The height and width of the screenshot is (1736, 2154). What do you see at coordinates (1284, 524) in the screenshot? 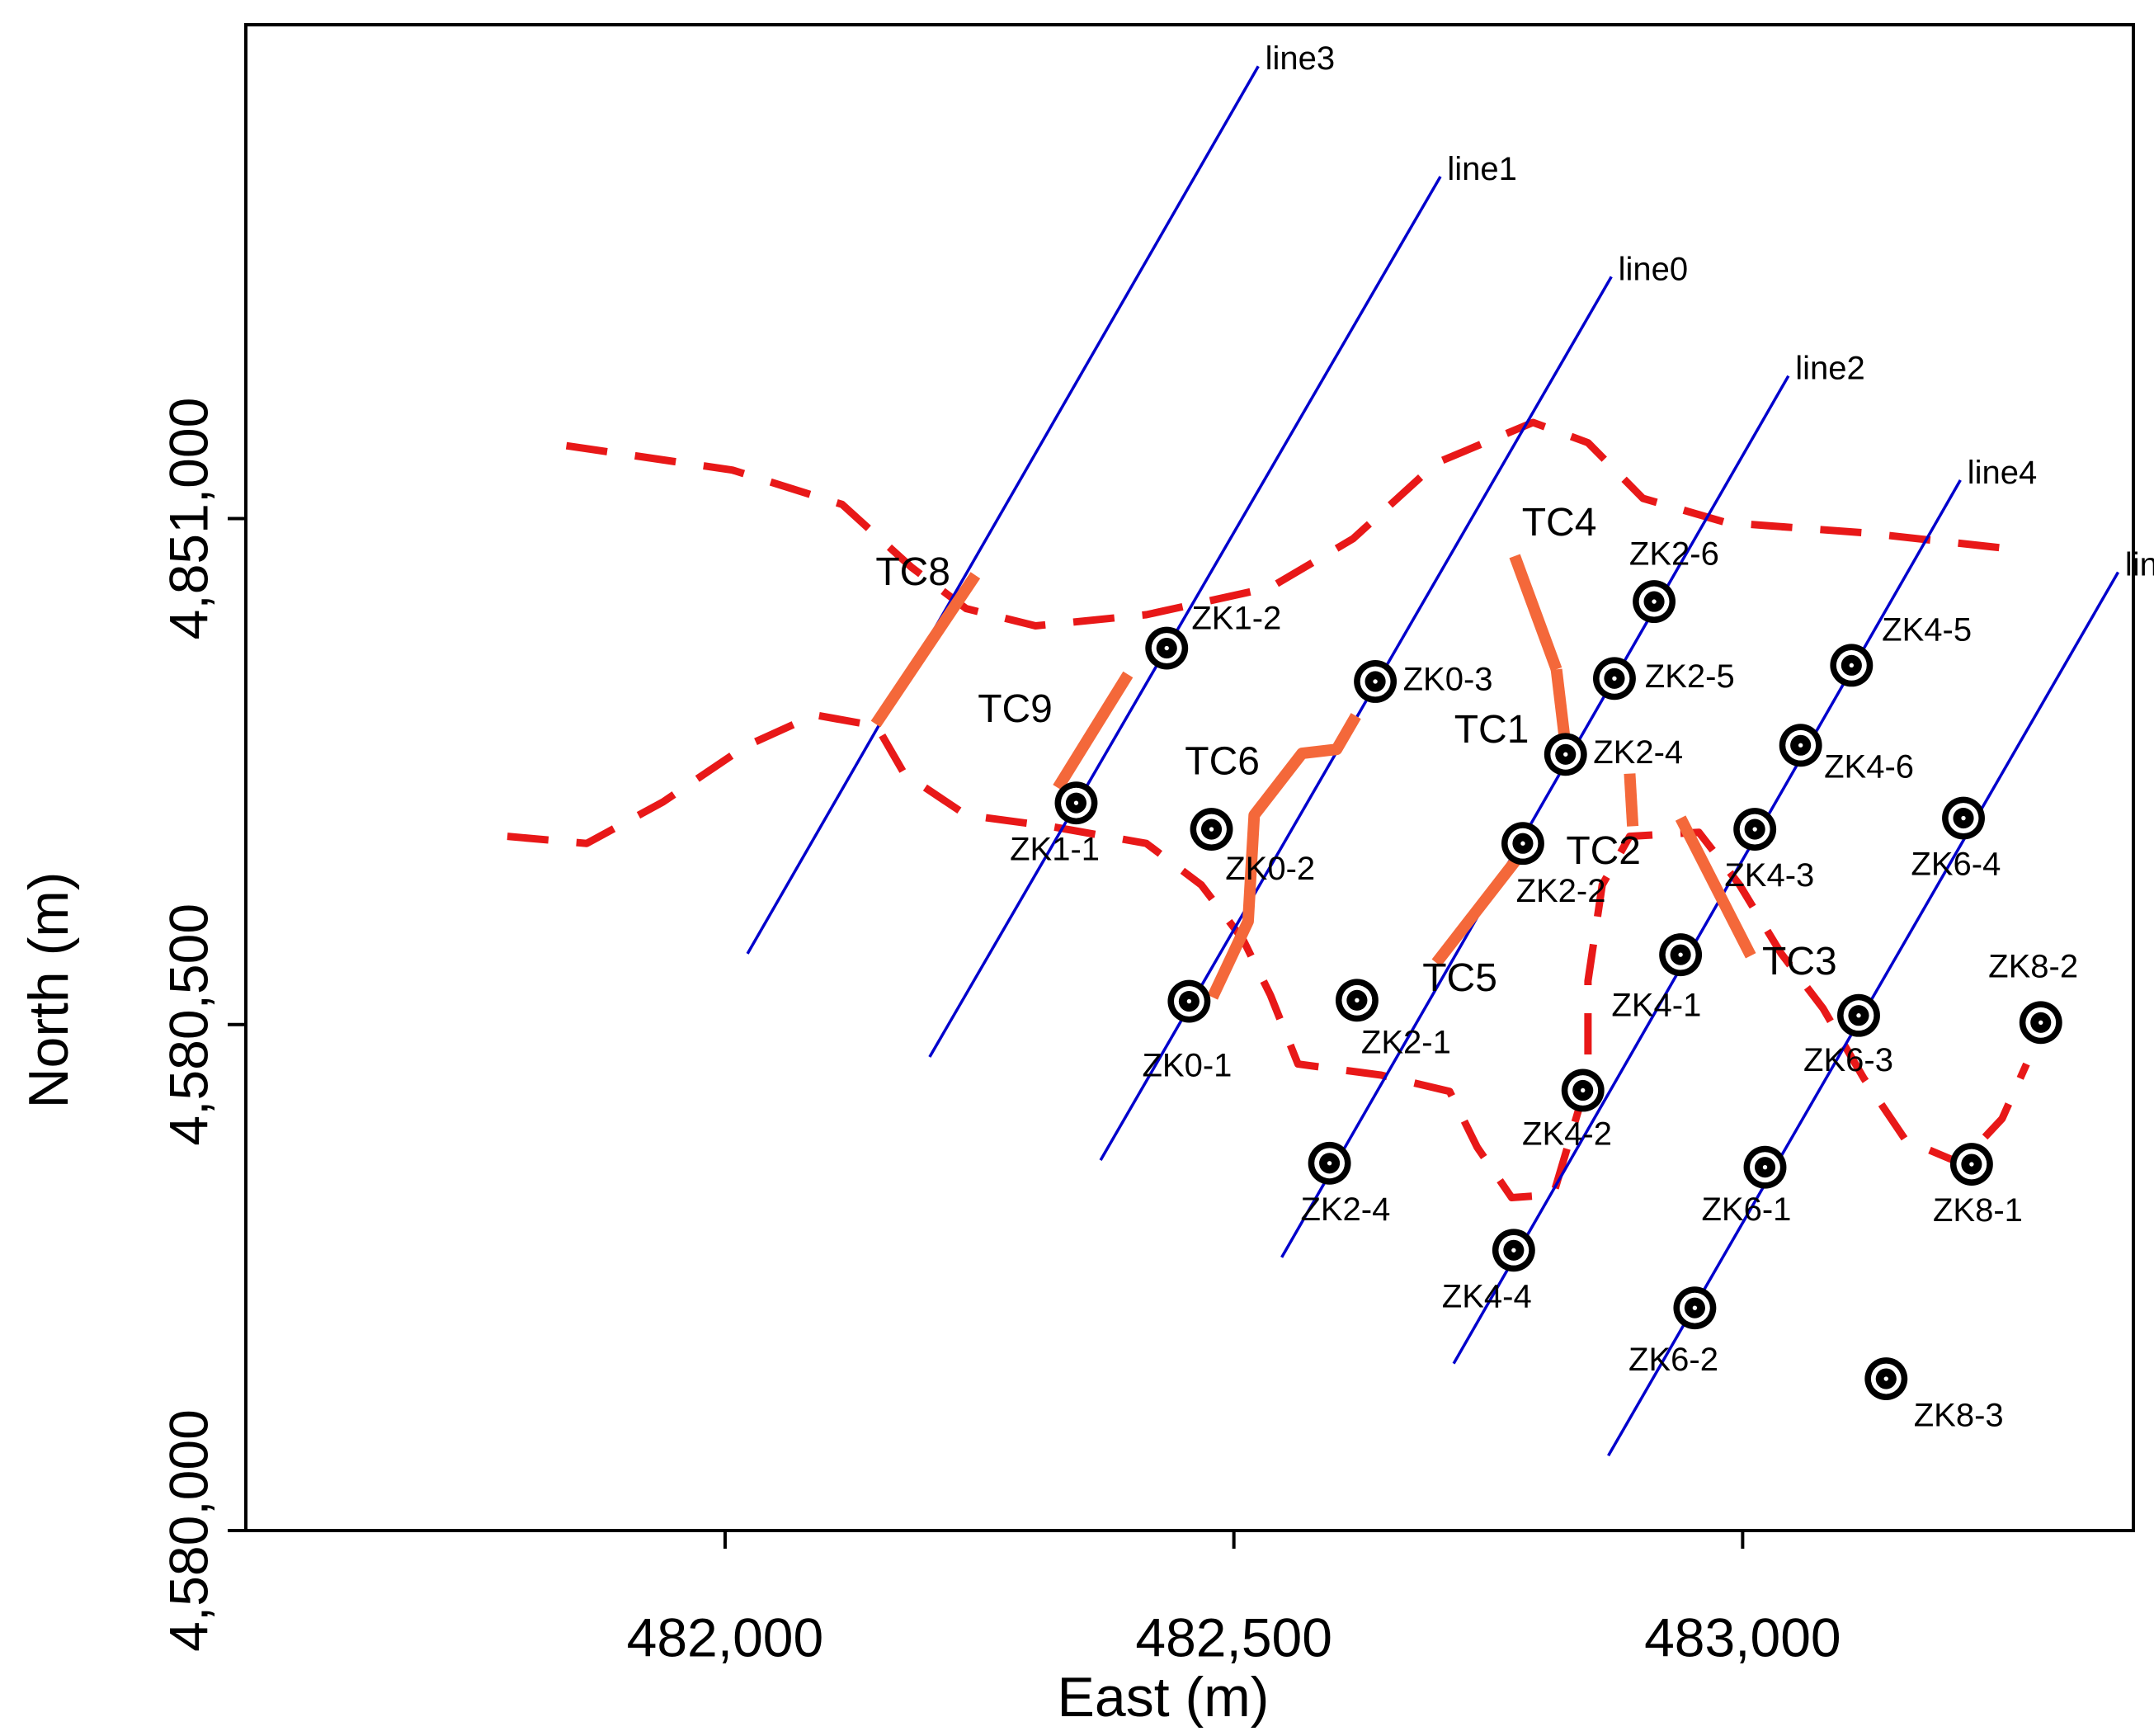
I see `boundary-line` at bounding box center [1284, 524].